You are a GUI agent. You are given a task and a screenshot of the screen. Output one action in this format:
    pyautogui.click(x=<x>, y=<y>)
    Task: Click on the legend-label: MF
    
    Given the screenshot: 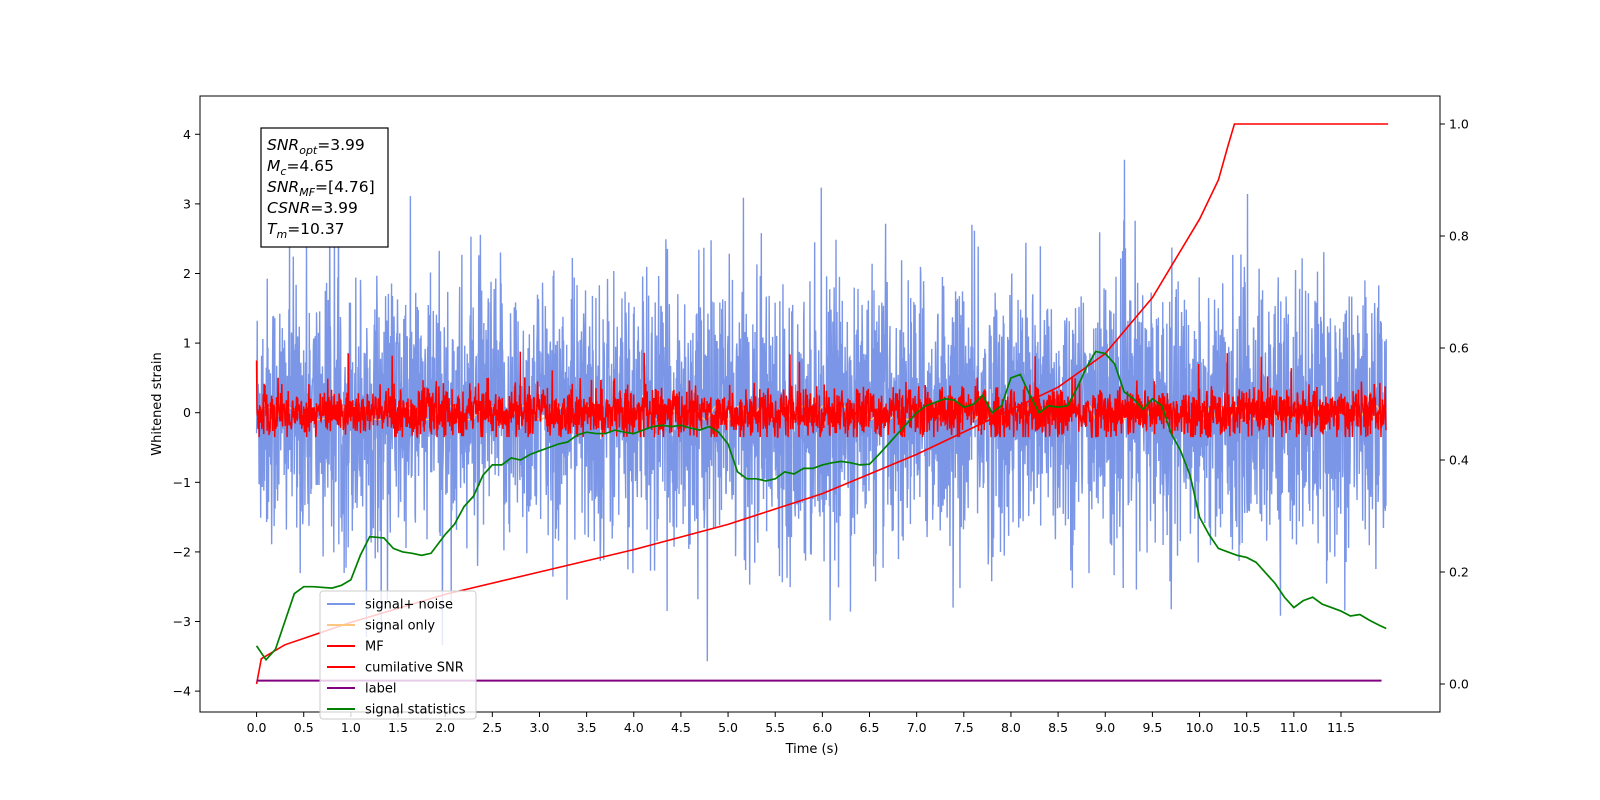 What is the action you would take?
    pyautogui.click(x=374, y=647)
    